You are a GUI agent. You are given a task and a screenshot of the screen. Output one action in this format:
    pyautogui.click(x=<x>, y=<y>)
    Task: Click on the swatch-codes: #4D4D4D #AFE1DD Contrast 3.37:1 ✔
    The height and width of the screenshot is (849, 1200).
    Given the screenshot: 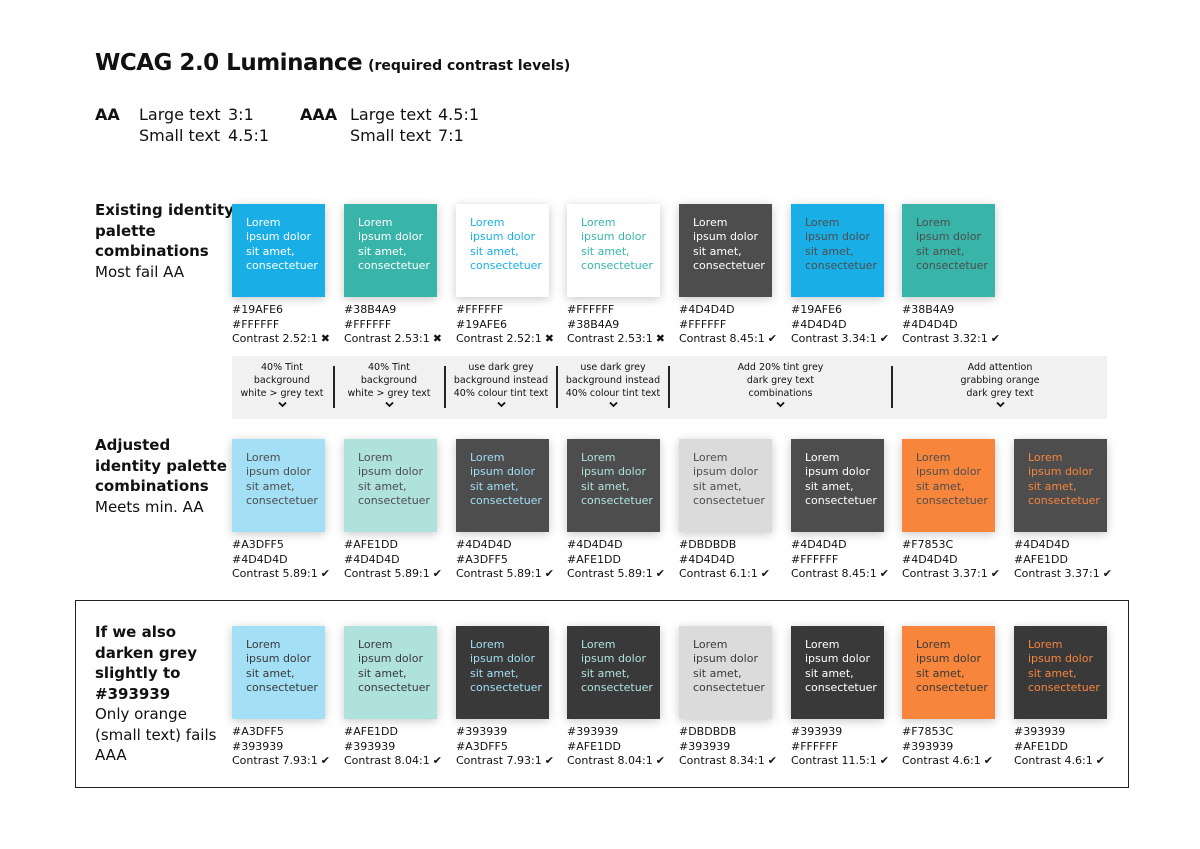 What is the action you would take?
    pyautogui.click(x=1069, y=560)
    